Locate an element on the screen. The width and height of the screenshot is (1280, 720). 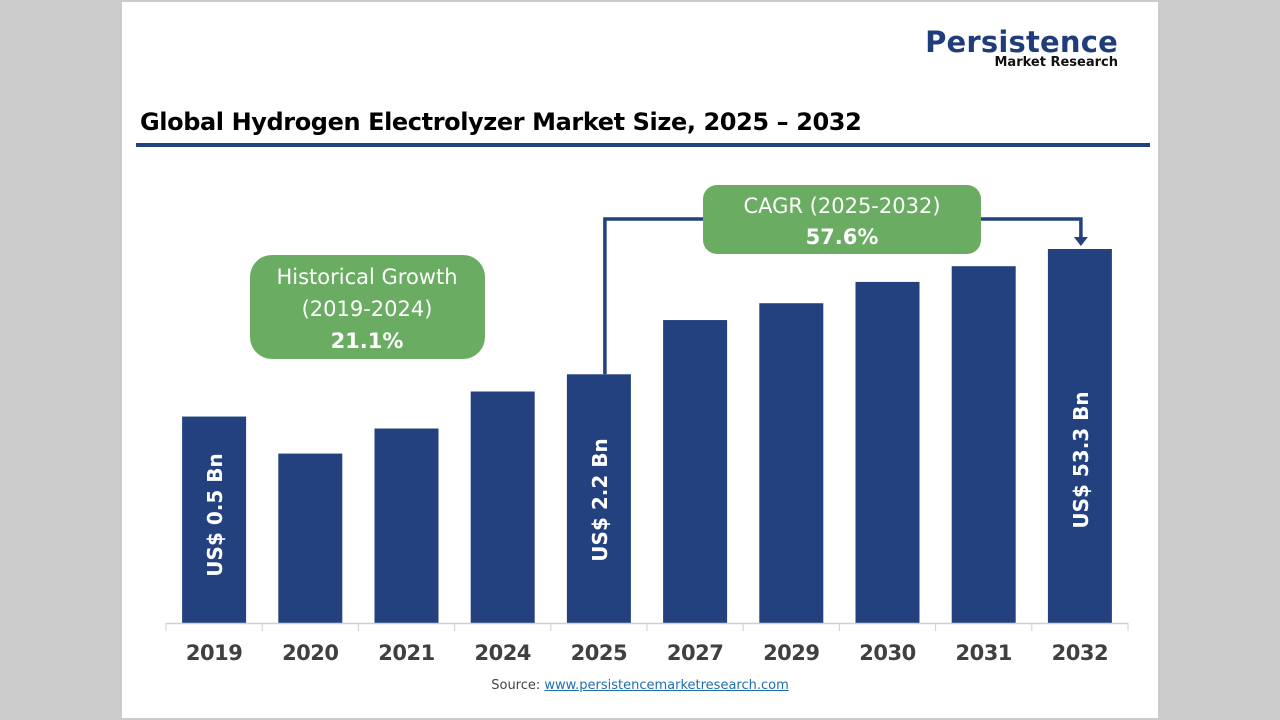
cagr-callout-box is located at coordinates (842, 219).